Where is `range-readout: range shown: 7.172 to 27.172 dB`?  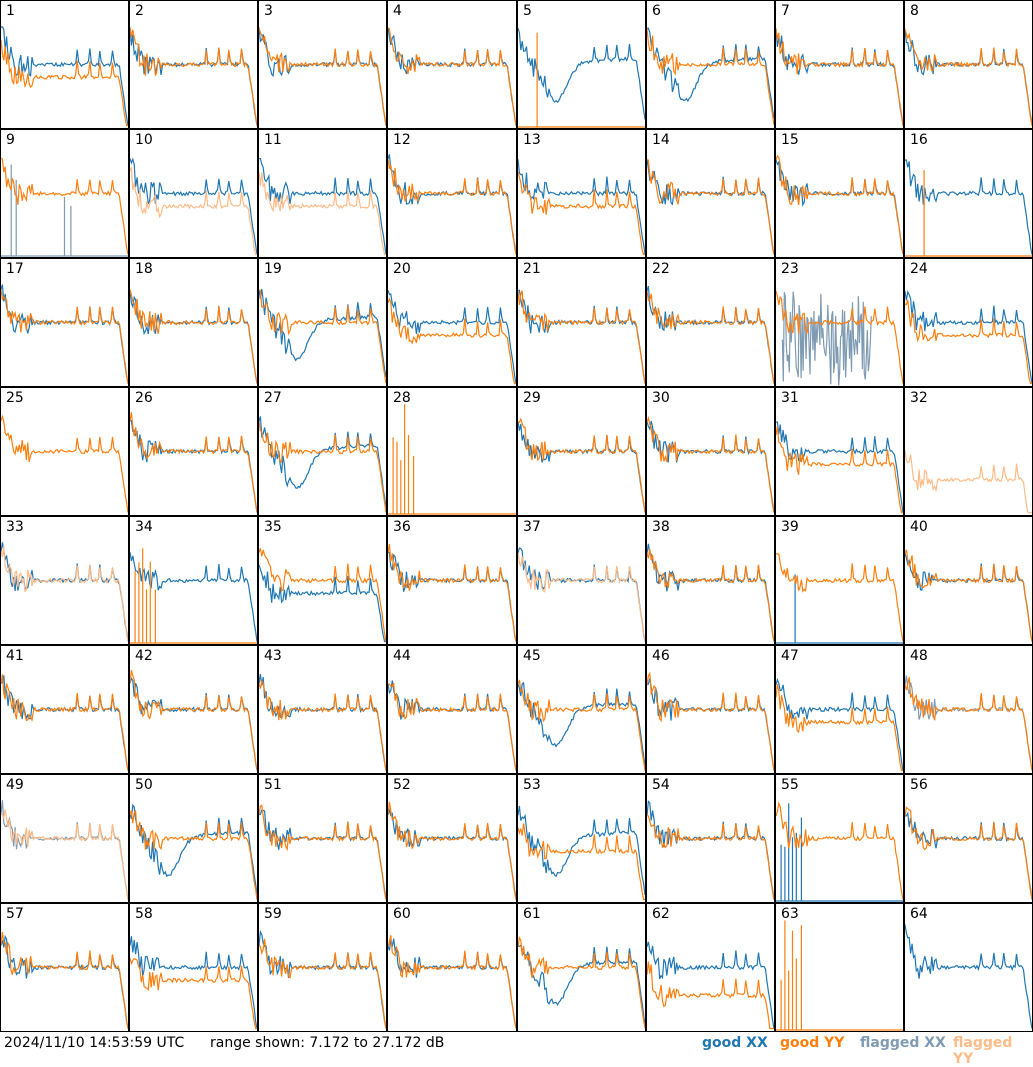
range-readout: range shown: 7.172 to 27.172 dB is located at coordinates (327, 1043).